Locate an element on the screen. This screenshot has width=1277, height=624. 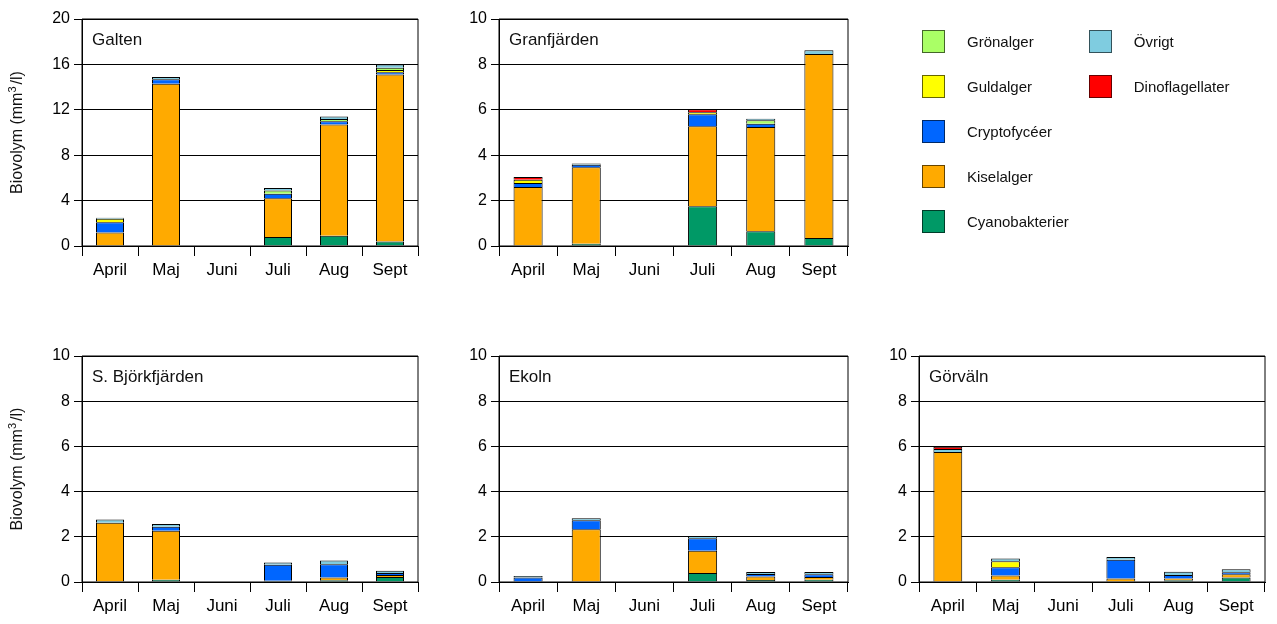
legend-label: Grönalger is located at coordinates (1000, 41).